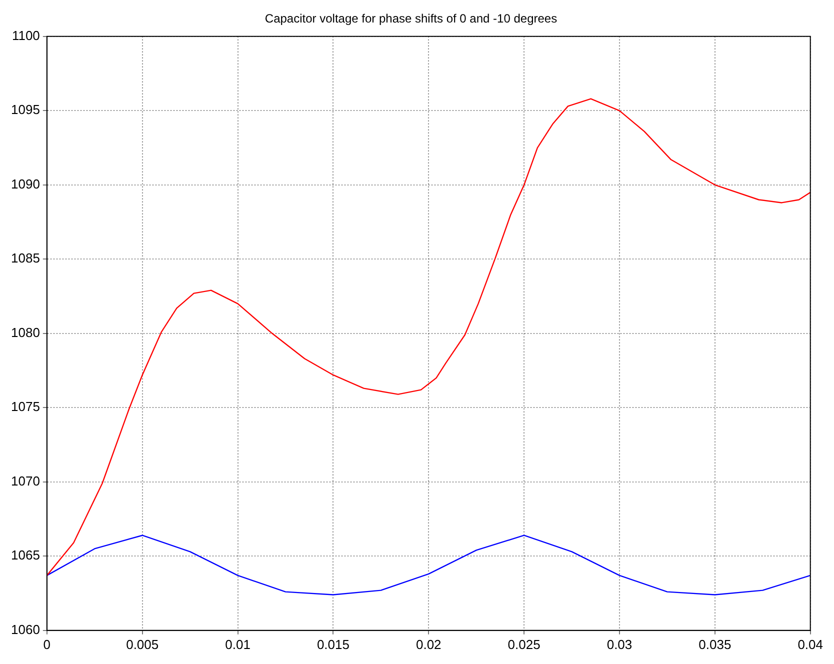 The image size is (834, 664). Describe the element at coordinates (26, 35) in the screenshot. I see `y-tick-label: 1100` at that location.